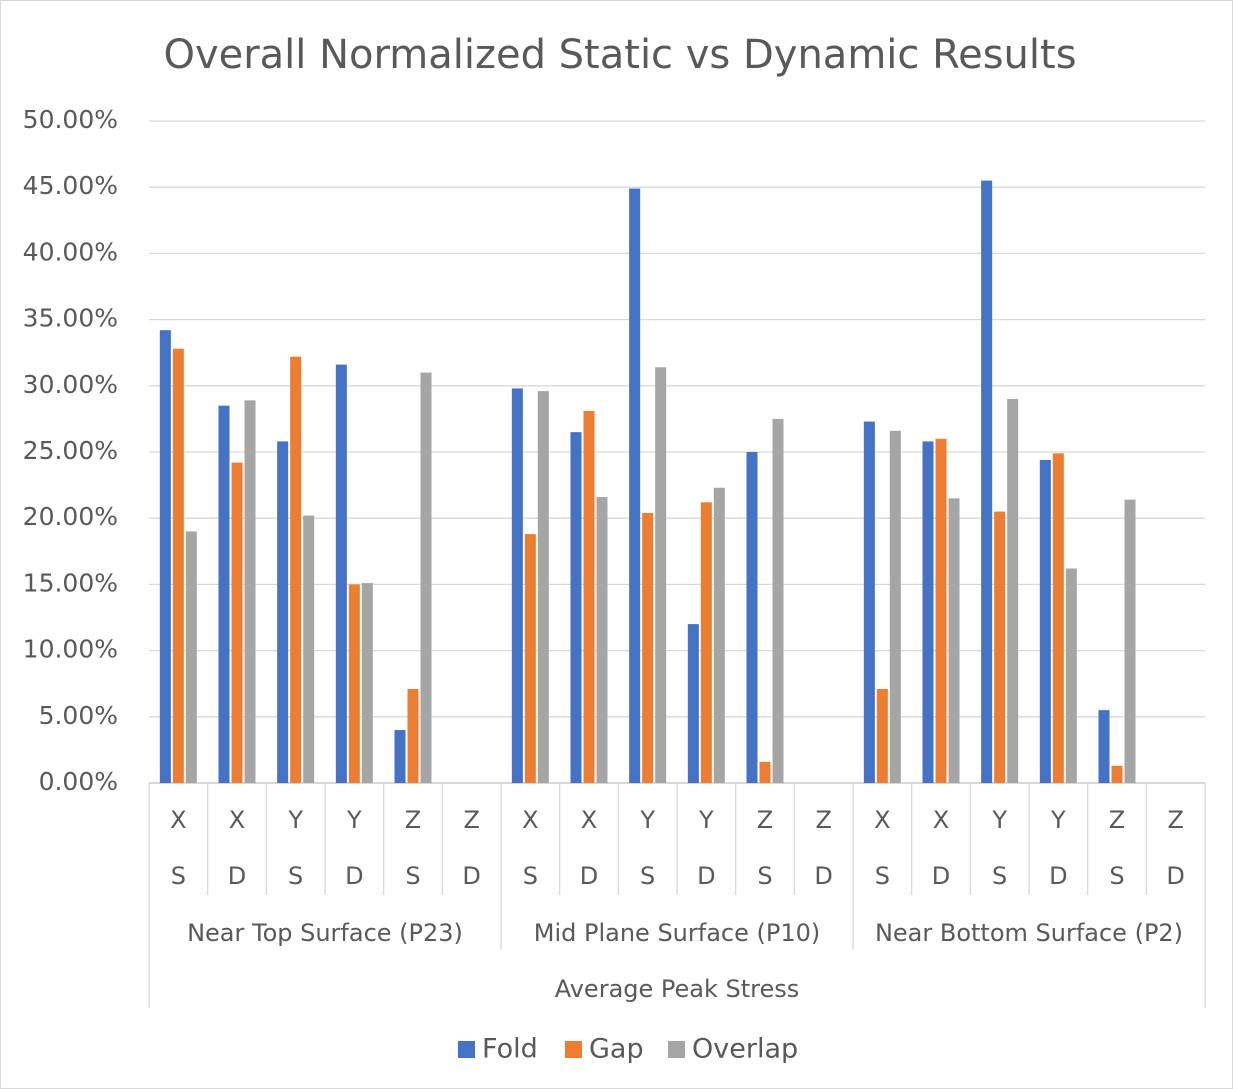  I want to click on y-tick-label: 5.00%, so click(78, 715).